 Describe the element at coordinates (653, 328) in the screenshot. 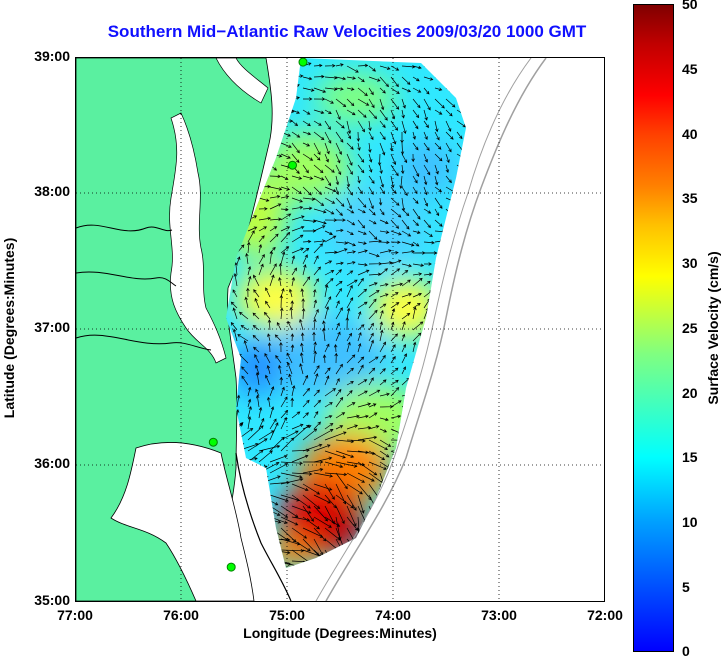

I see `colorbar` at that location.